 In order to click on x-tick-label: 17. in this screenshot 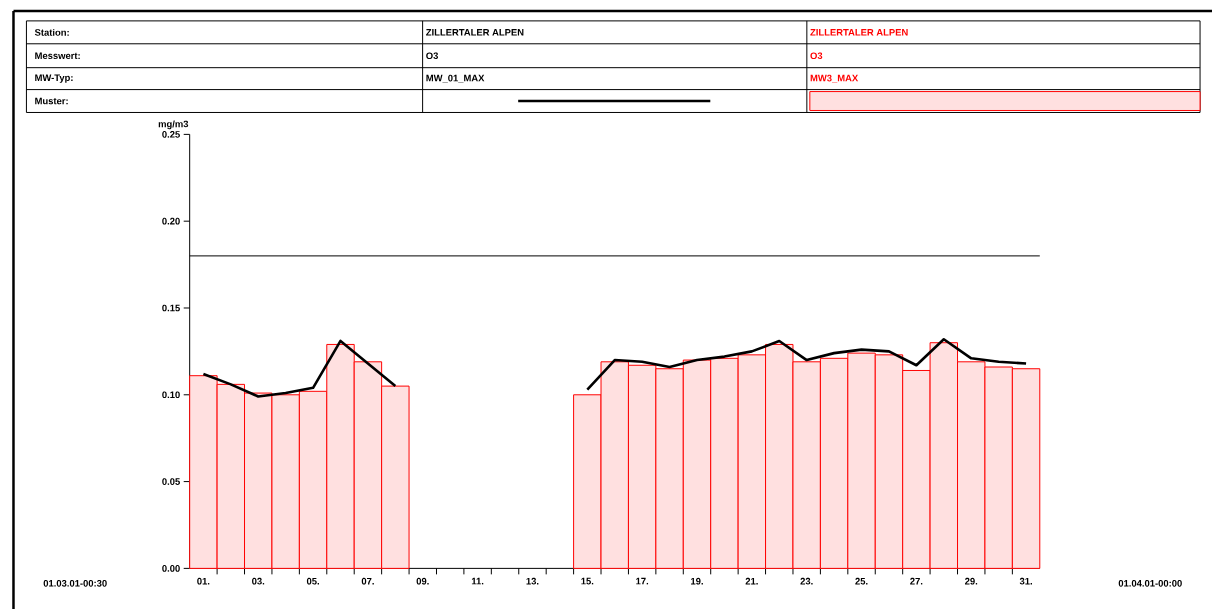, I will do `click(642, 581)`.